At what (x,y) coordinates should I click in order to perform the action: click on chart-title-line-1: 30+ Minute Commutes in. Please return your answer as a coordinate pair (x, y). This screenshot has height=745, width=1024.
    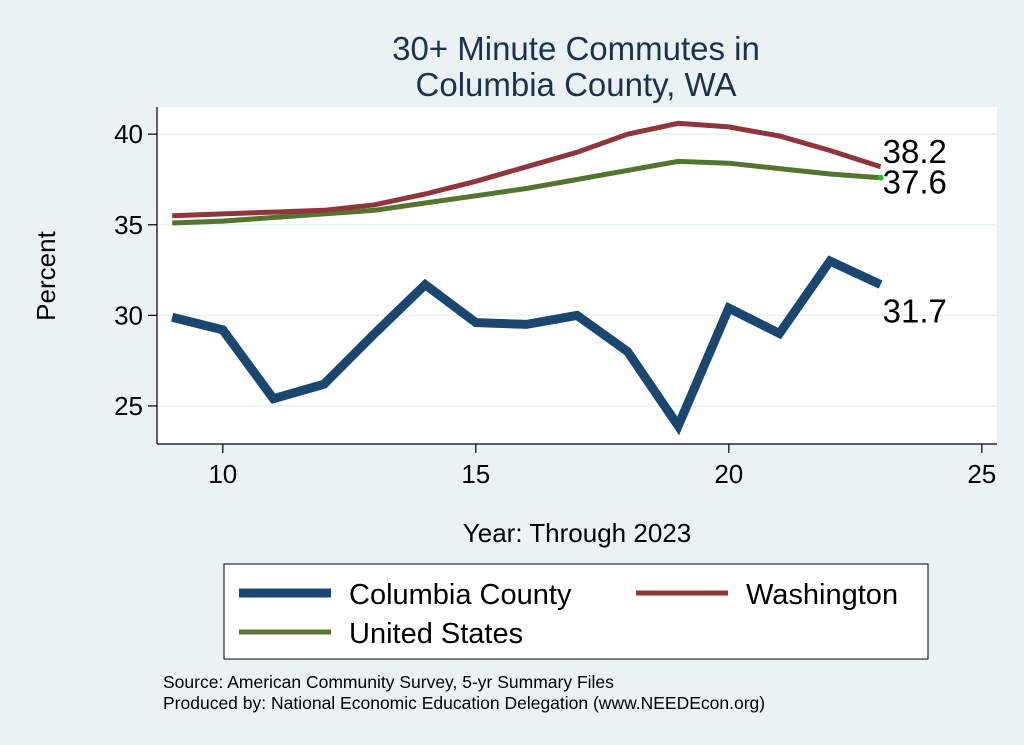
    Looking at the image, I should click on (576, 48).